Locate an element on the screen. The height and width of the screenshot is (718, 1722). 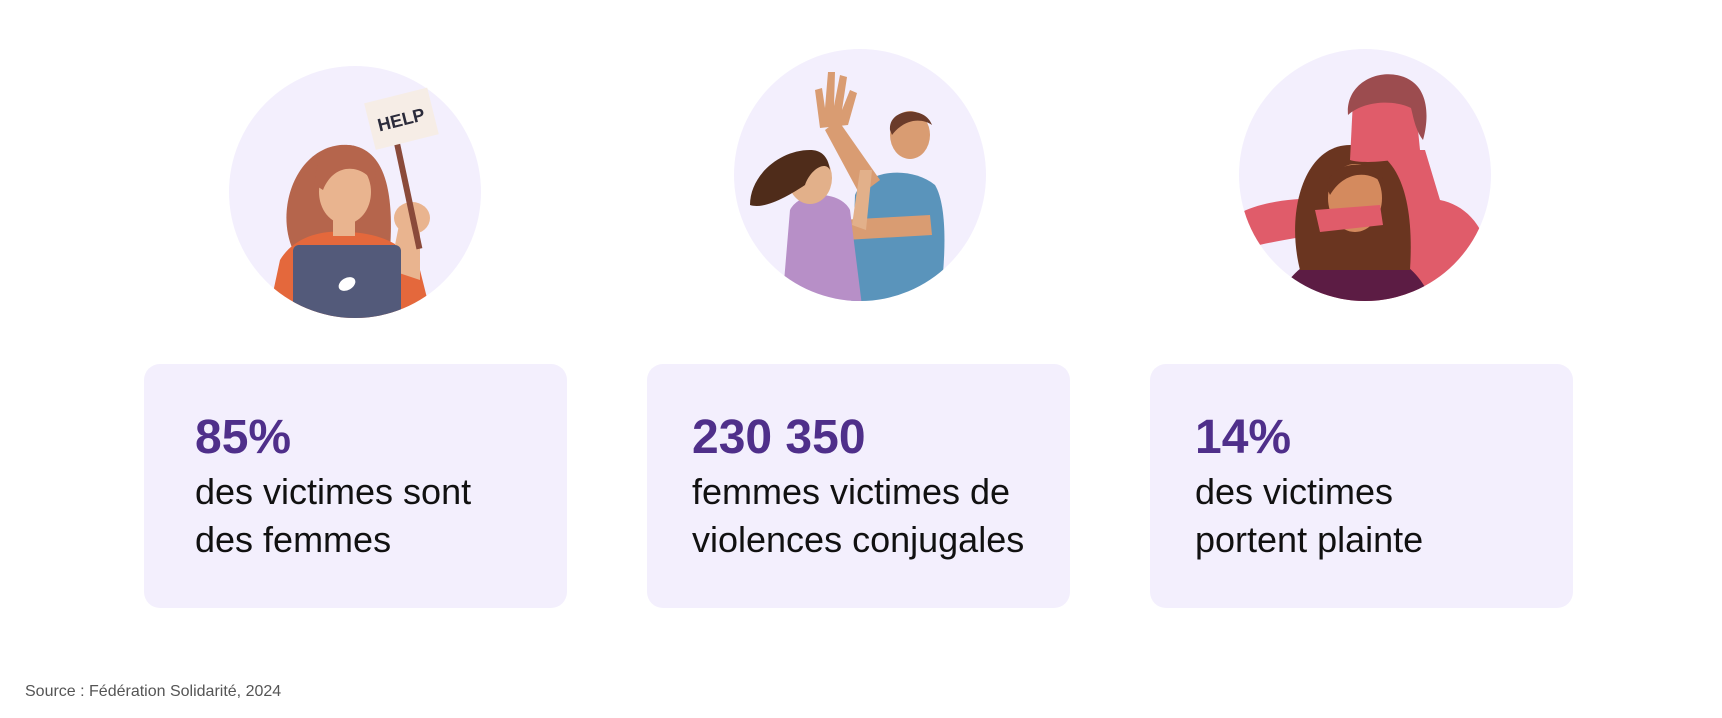
stat-label: des victimes sont des femmes is located at coordinates (333, 516).